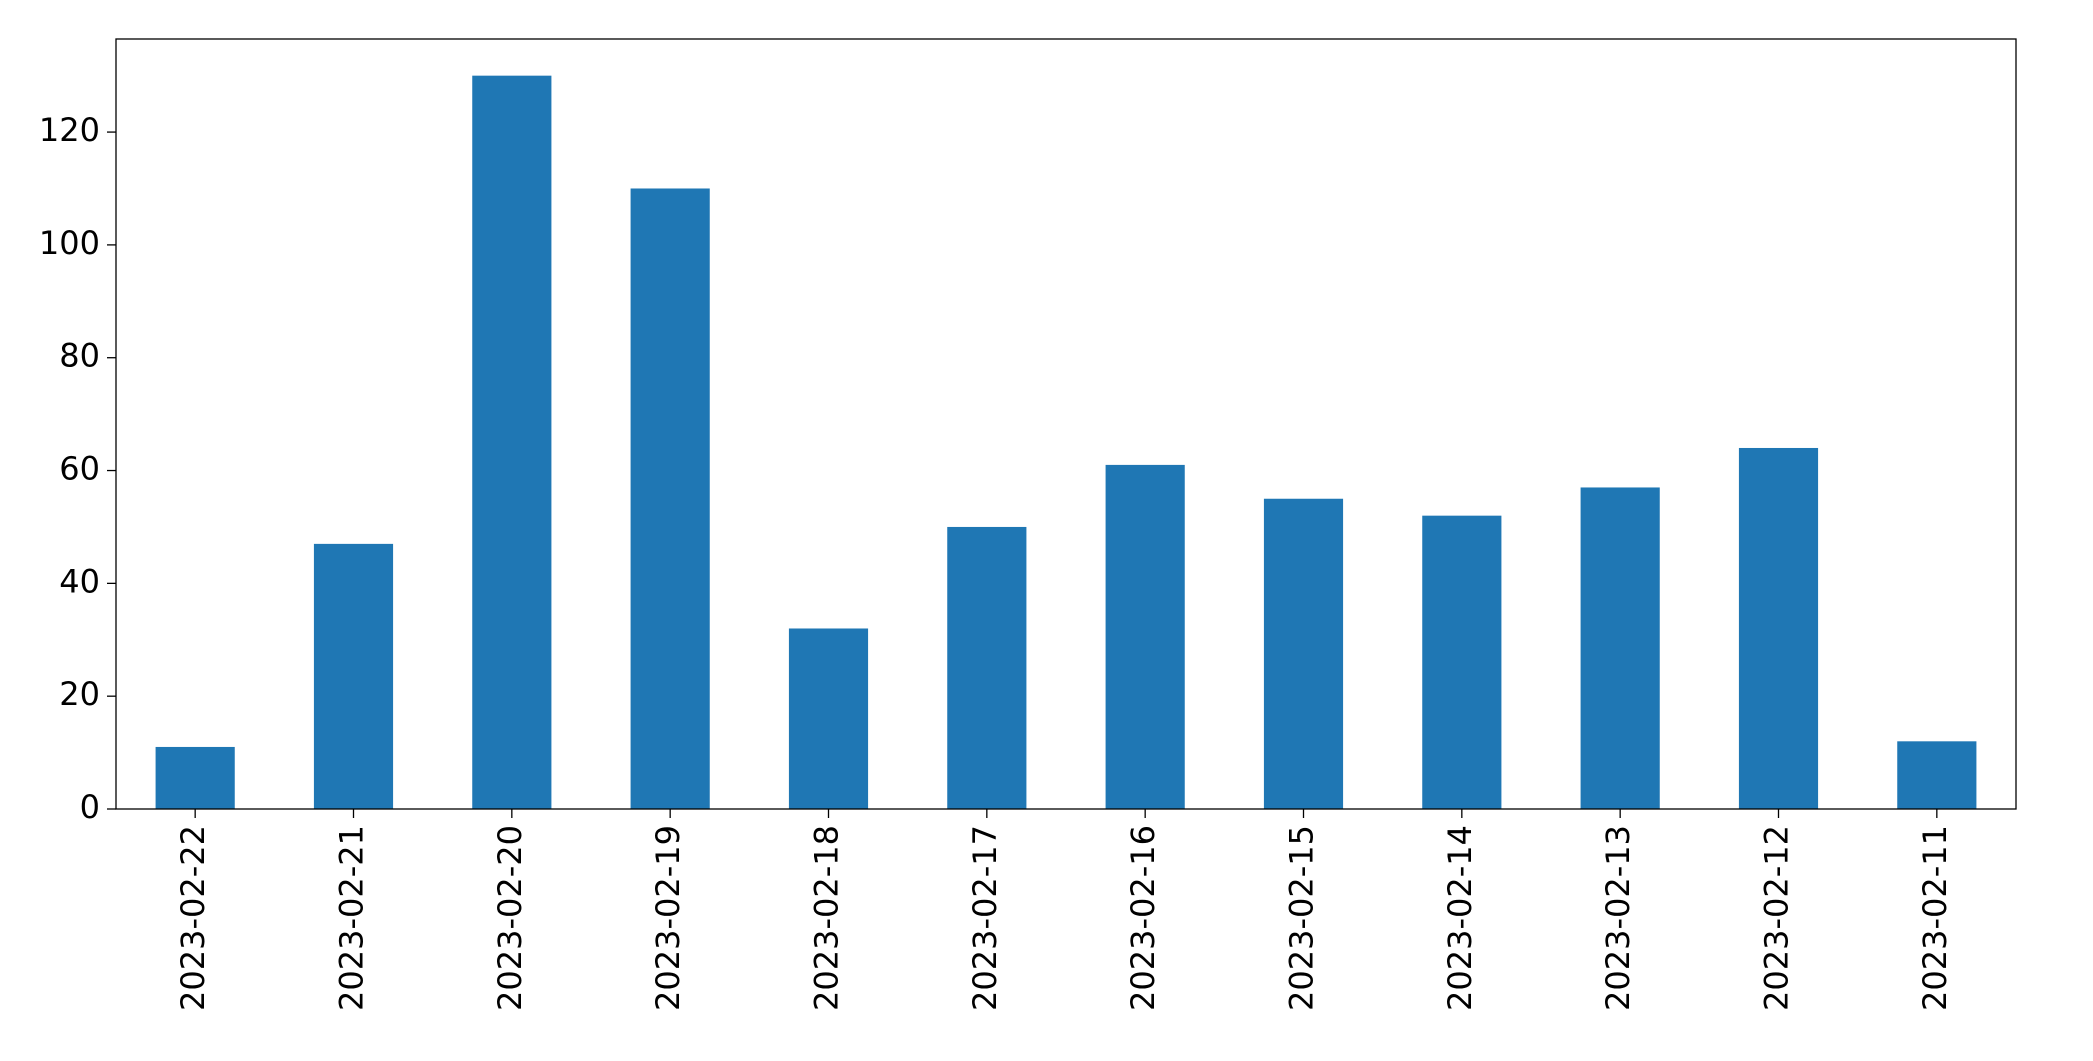 The image size is (2093, 1061). Describe the element at coordinates (1302, 918) in the screenshot. I see `x-tick-label: 2023-02-15` at that location.